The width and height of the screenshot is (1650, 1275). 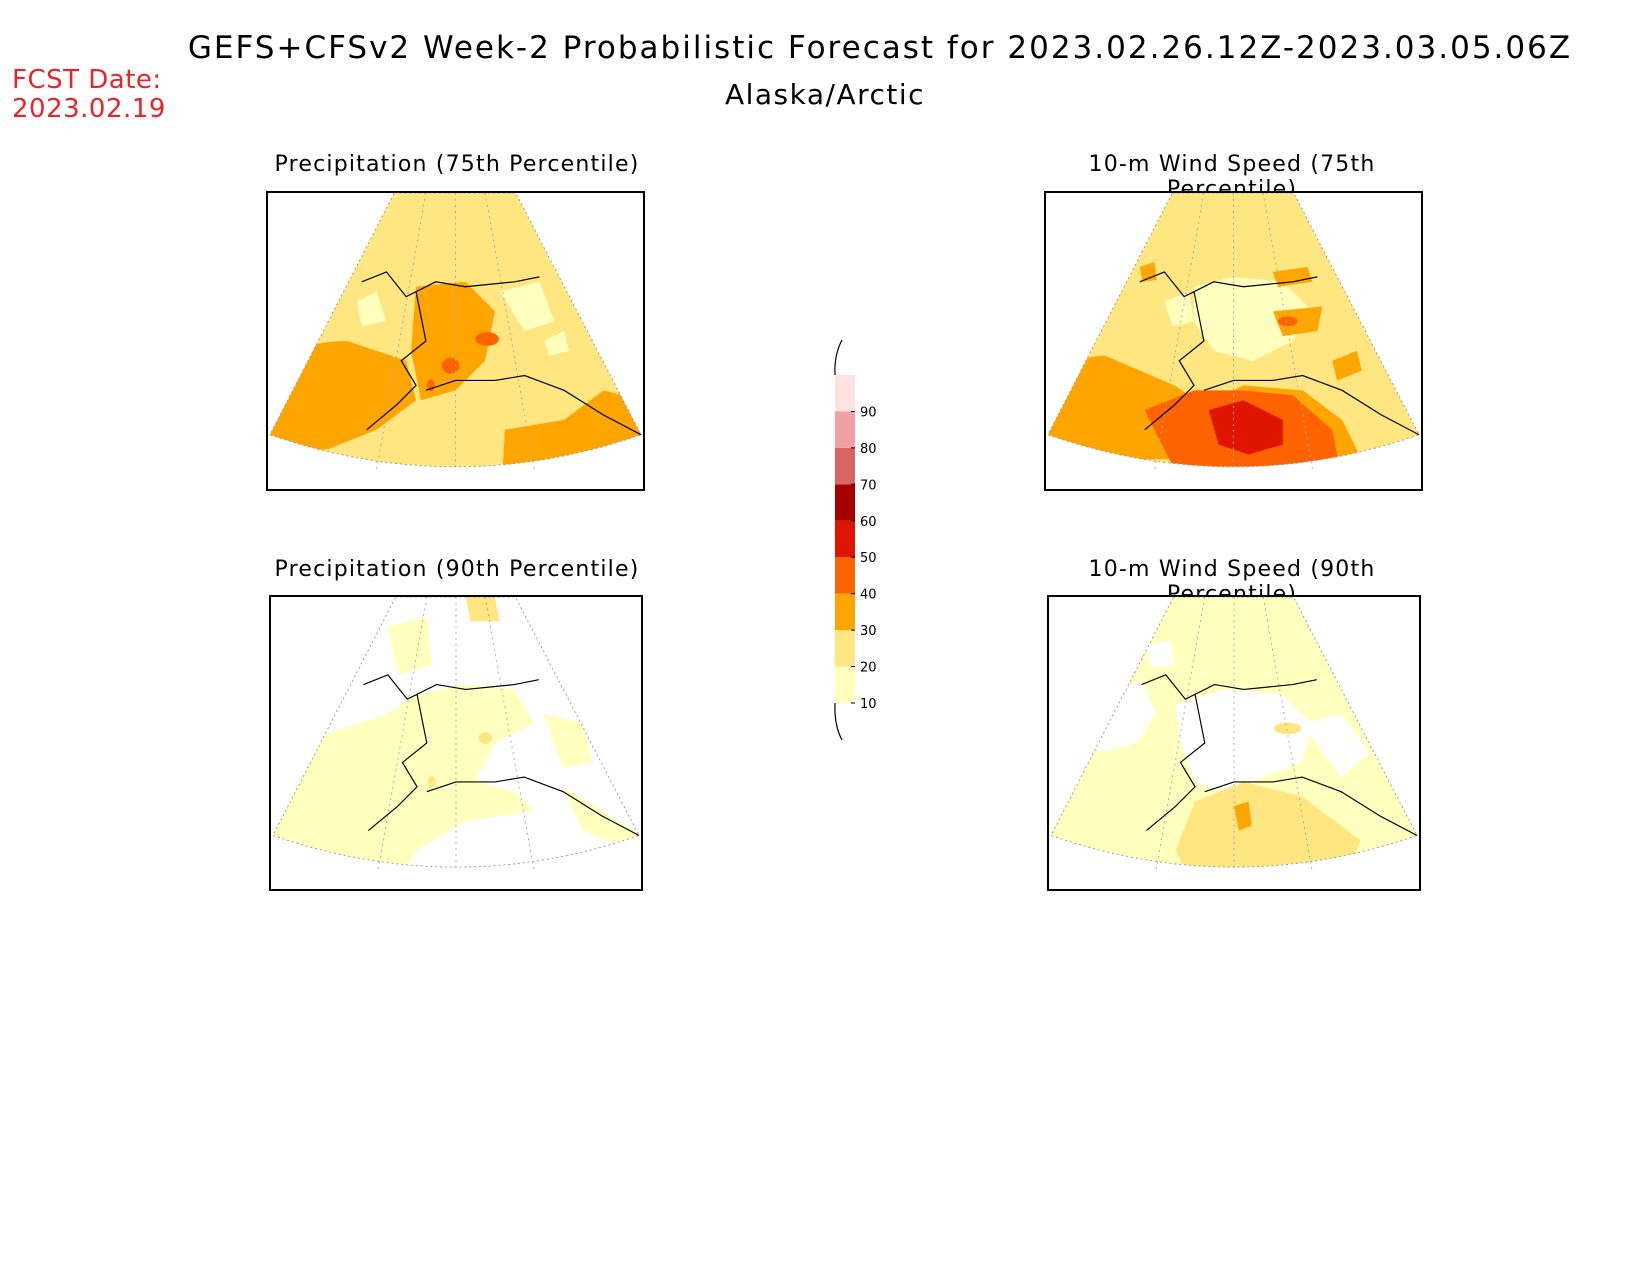 I want to click on colorbar-graphic: 10 20 30 40 50 60 70 80 90, so click(x=855, y=540).